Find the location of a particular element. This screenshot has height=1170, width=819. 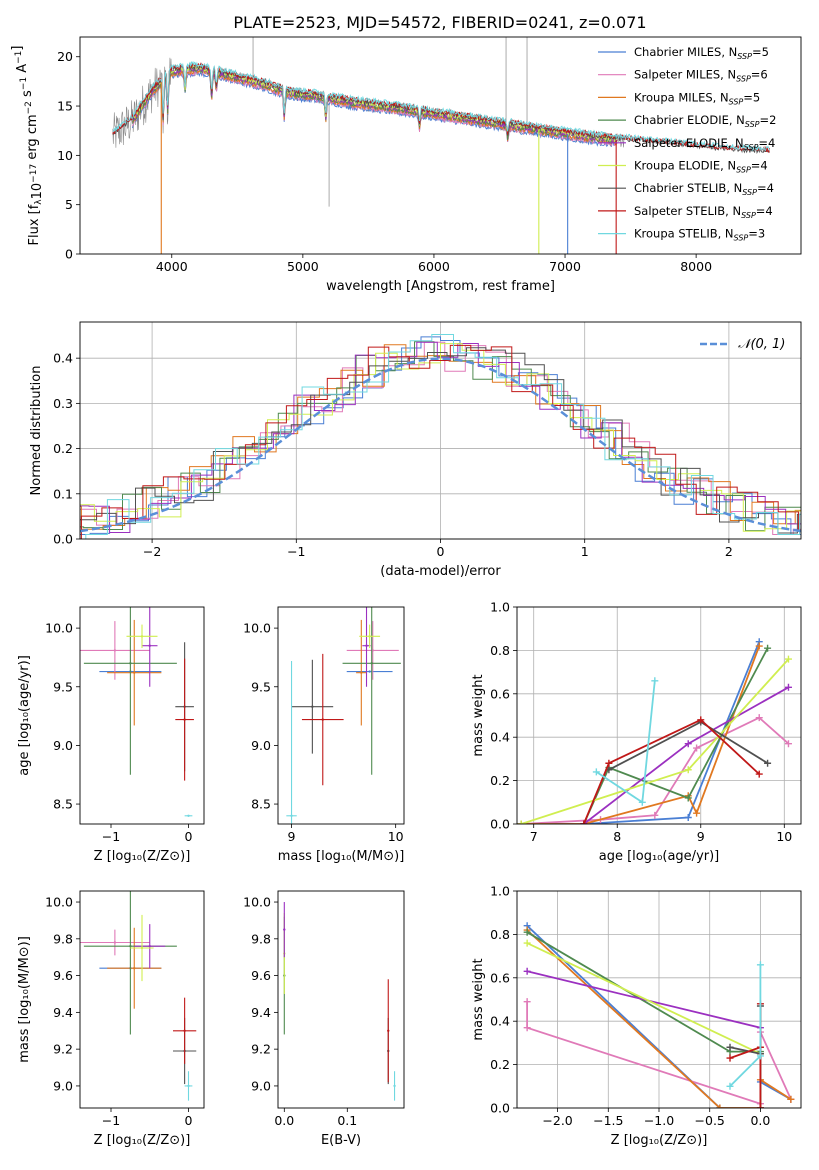

x-tick-label: 10 is located at coordinates (784, 836).